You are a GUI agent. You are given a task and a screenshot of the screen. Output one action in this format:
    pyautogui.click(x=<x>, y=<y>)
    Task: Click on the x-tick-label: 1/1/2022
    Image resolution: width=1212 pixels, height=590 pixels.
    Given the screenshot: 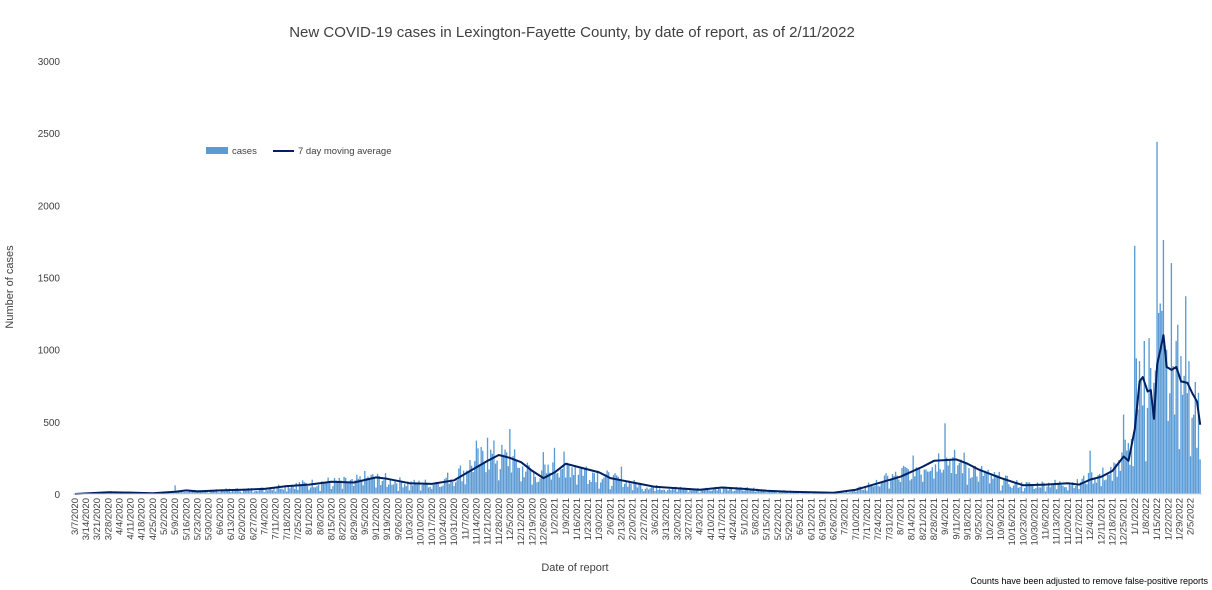 What is the action you would take?
    pyautogui.click(x=1135, y=516)
    